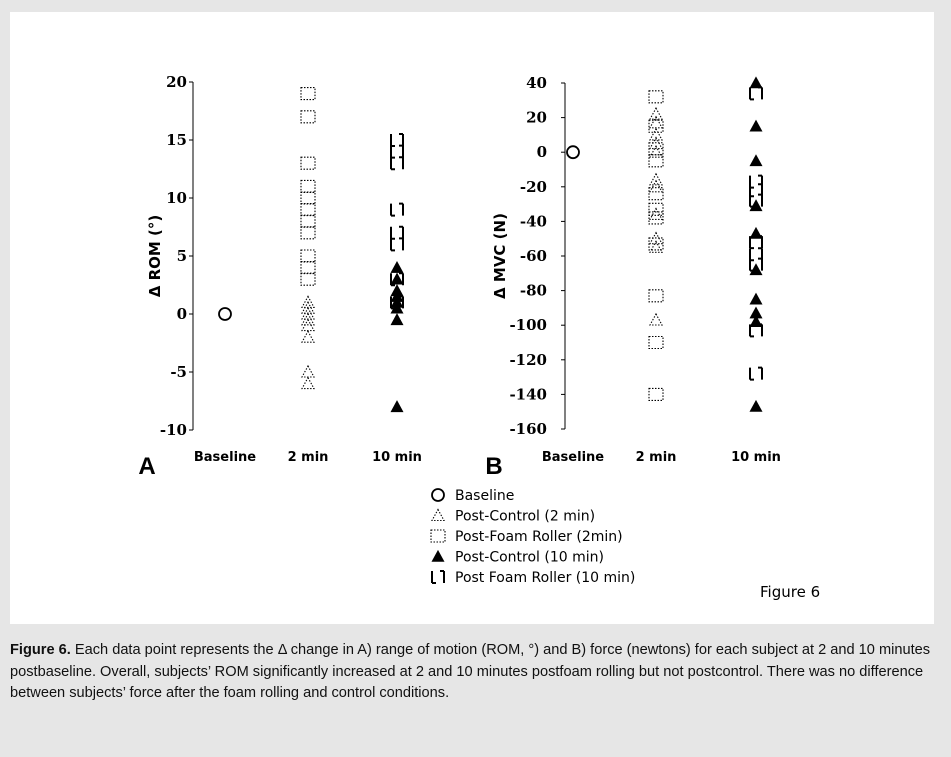 Image resolution: width=951 pixels, height=757 pixels. I want to click on y-tick-label: 40, so click(536, 83).